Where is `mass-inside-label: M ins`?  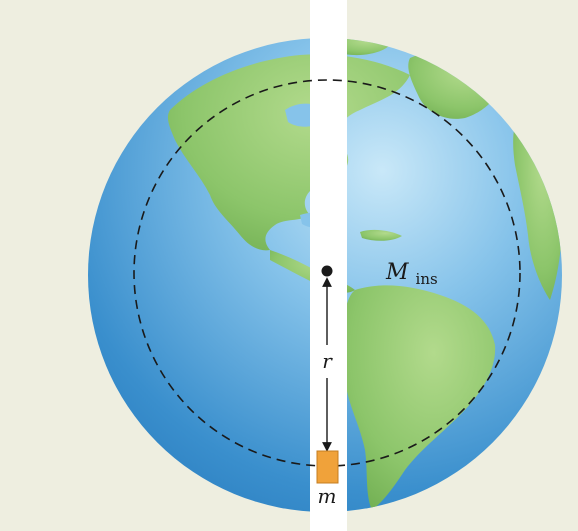 mass-inside-label: M ins is located at coordinates (411, 274).